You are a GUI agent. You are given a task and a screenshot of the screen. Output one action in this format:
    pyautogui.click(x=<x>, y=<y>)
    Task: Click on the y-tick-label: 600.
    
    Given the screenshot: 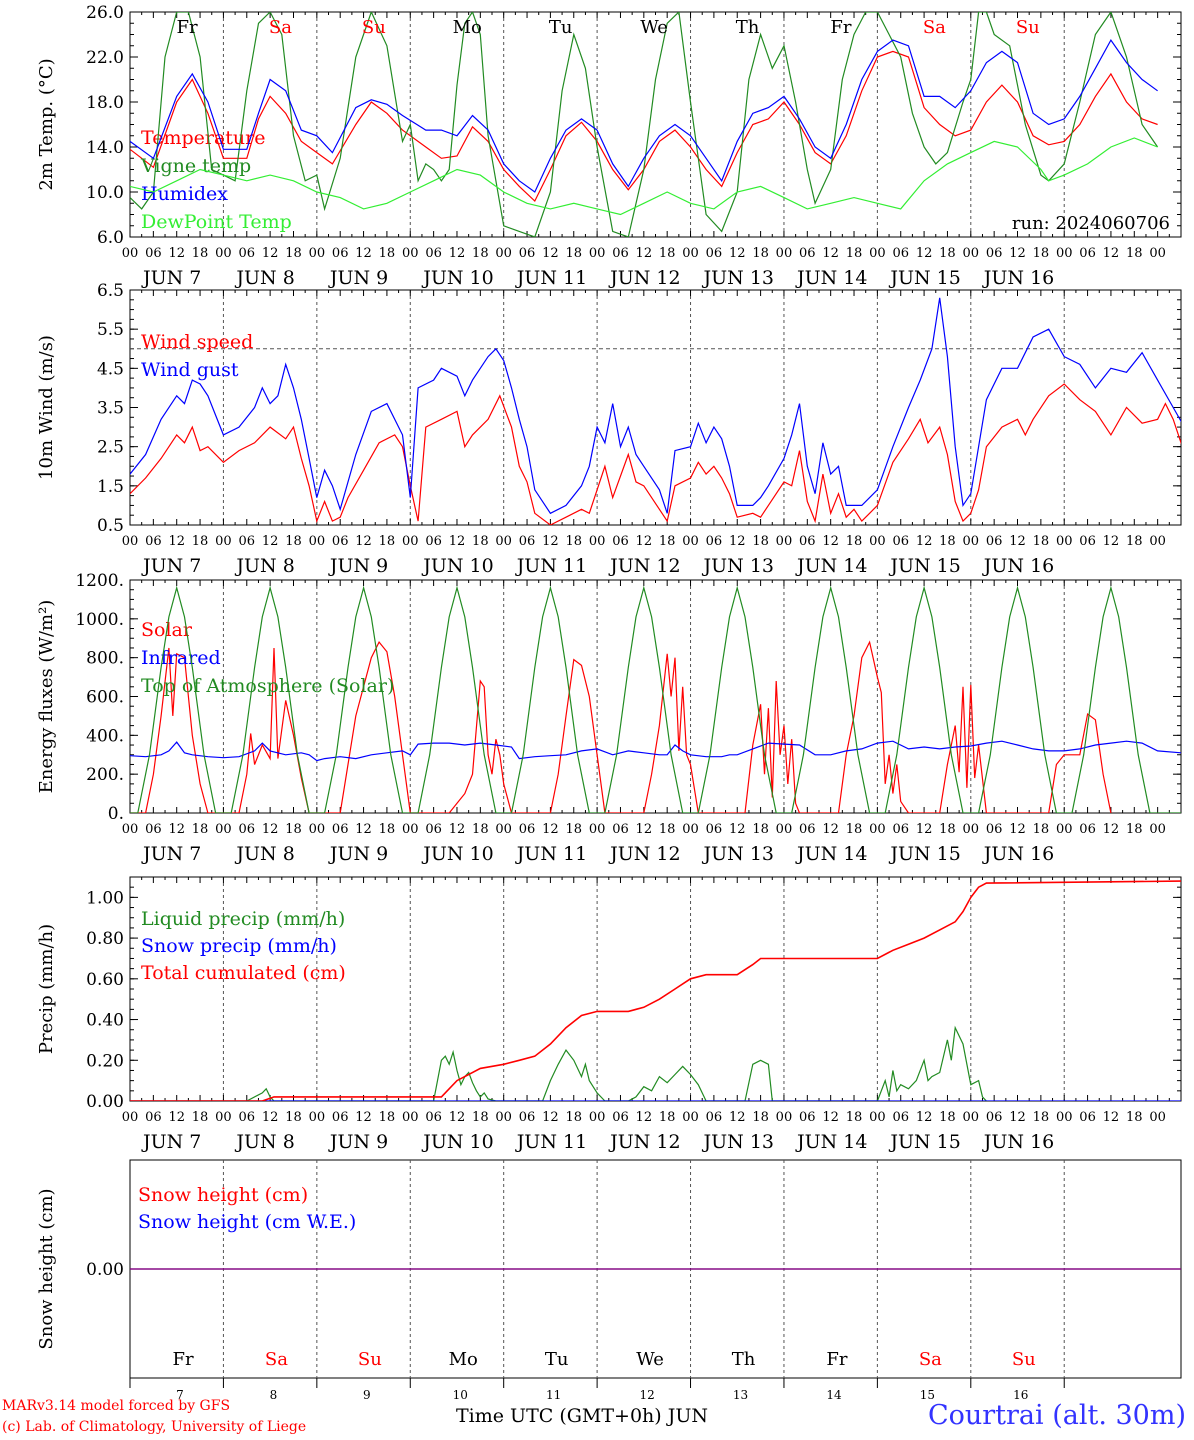 What is the action you would take?
    pyautogui.click(x=105, y=698)
    